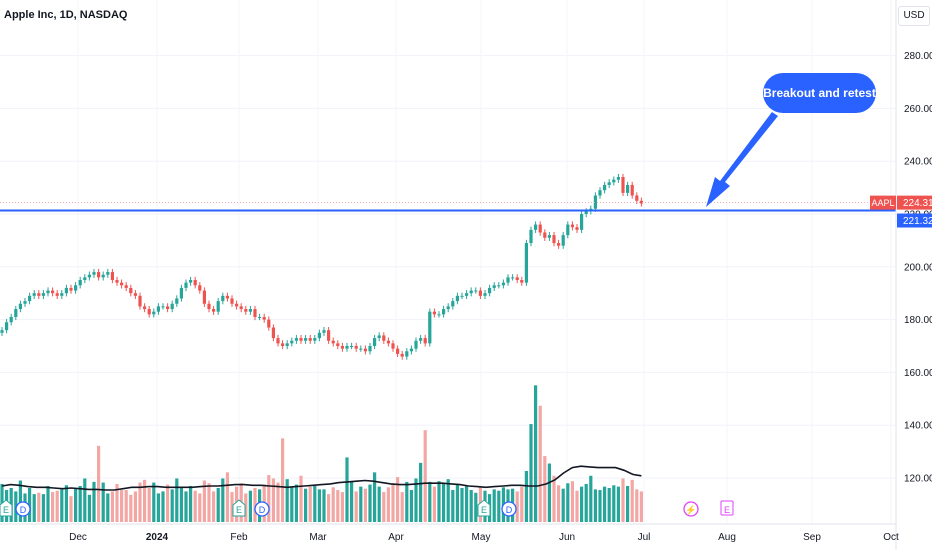 The image size is (932, 550). What do you see at coordinates (914, 220) in the screenshot?
I see `level-price-tag` at bounding box center [914, 220].